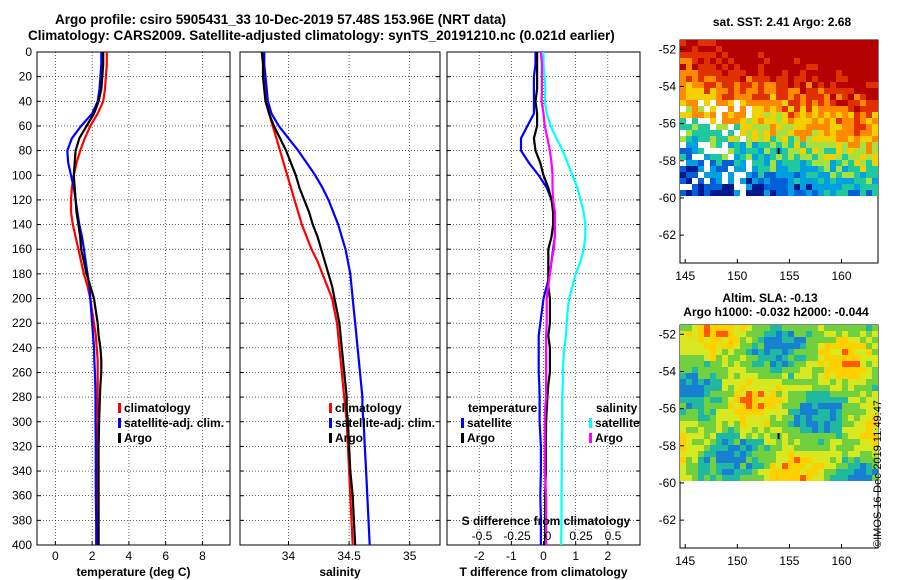 Image resolution: width=900 pixels, height=580 pixels. I want to click on map-lon-label: 150, so click(737, 561).